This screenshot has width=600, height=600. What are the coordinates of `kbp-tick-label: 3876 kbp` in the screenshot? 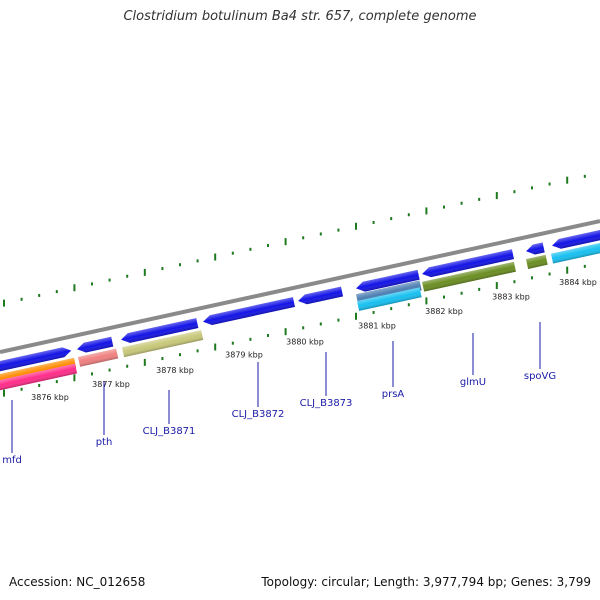 It's located at (50, 397).